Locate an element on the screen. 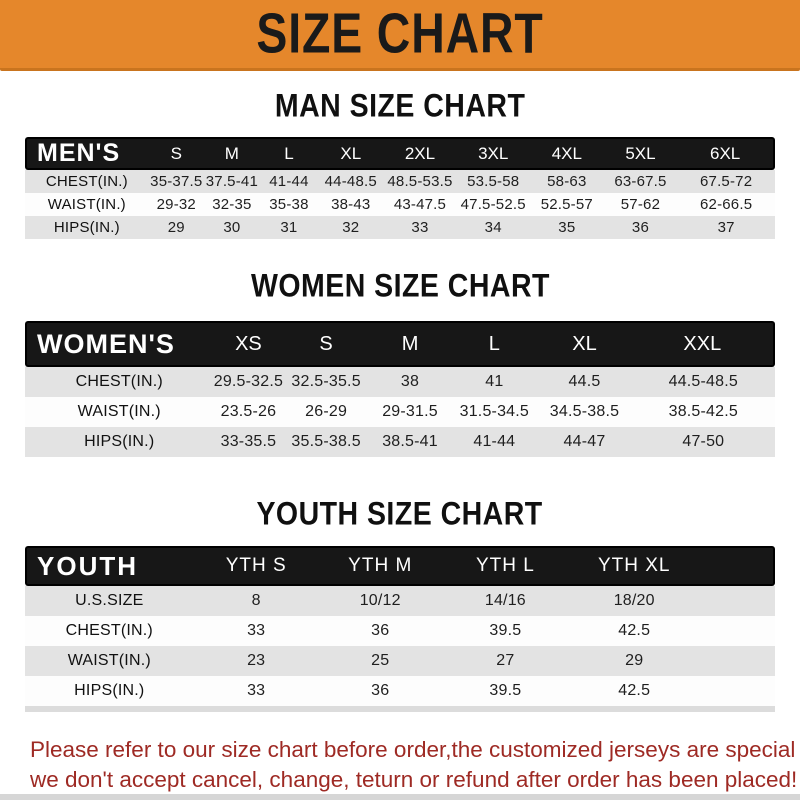 The height and width of the screenshot is (800, 800). size-column-header: 3XL is located at coordinates (493, 153).